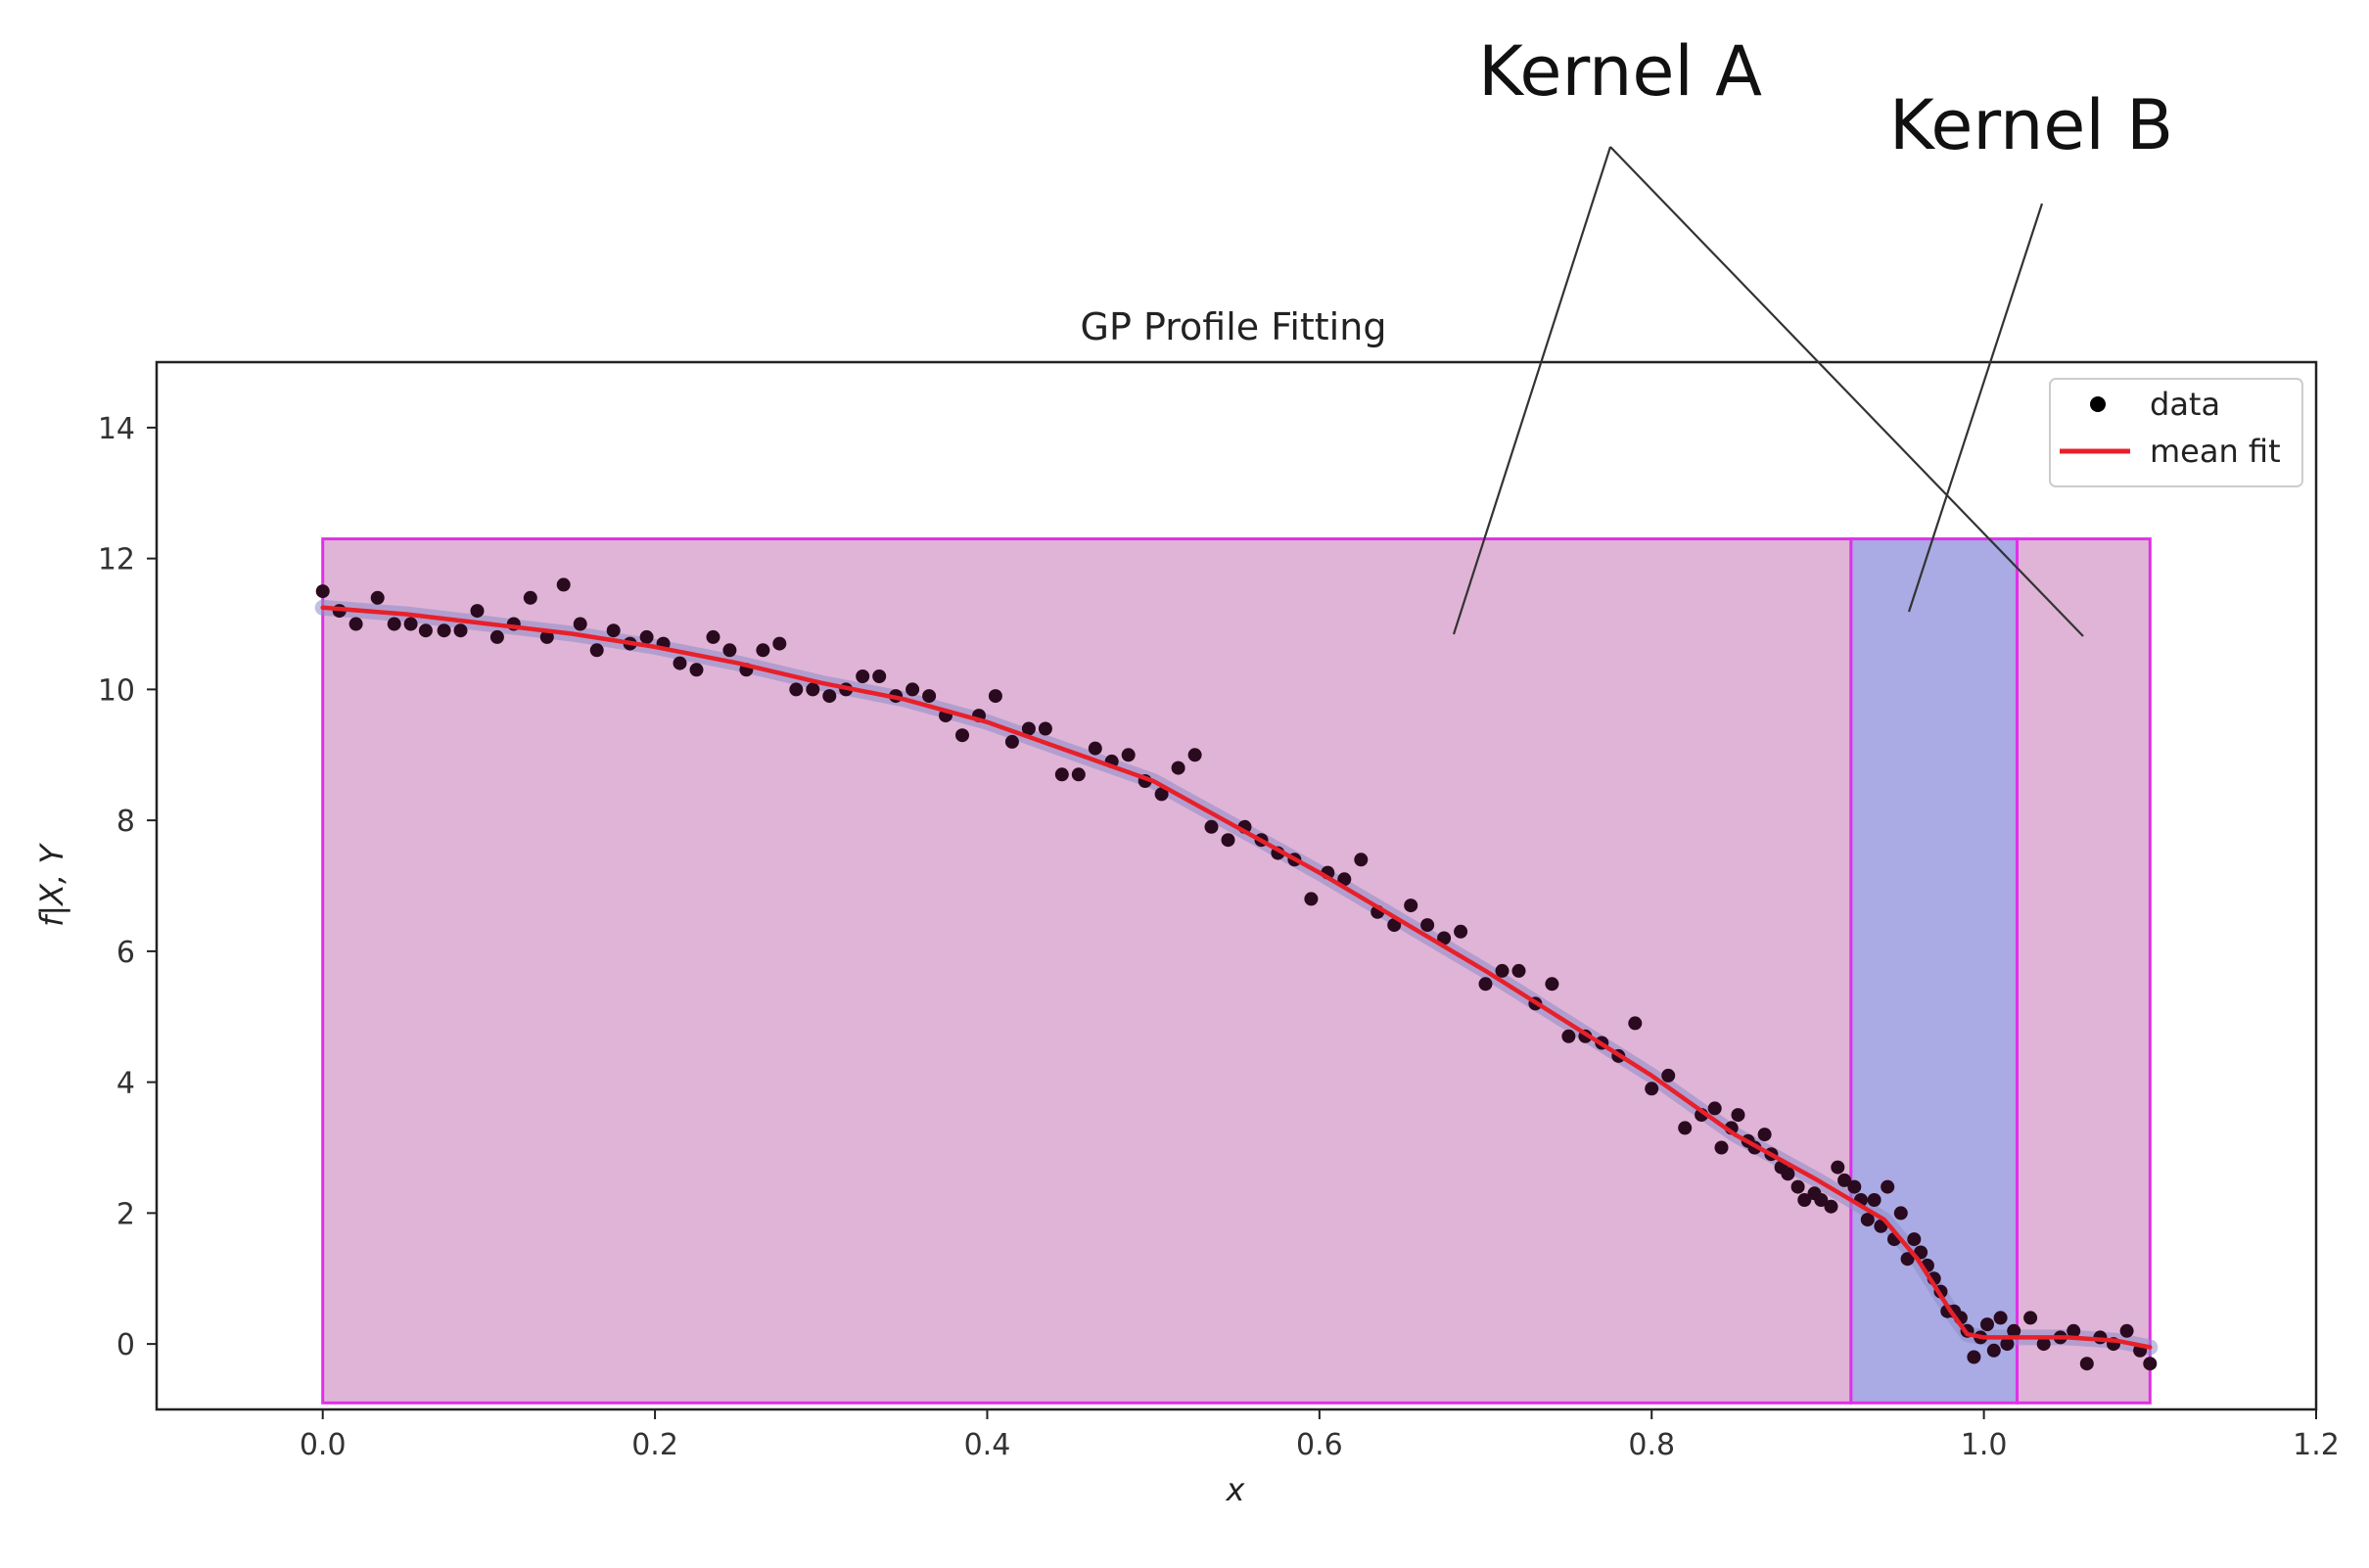 The height and width of the screenshot is (1568, 2369). What do you see at coordinates (654, 1445) in the screenshot?
I see `x-tick-label: 0.2` at bounding box center [654, 1445].